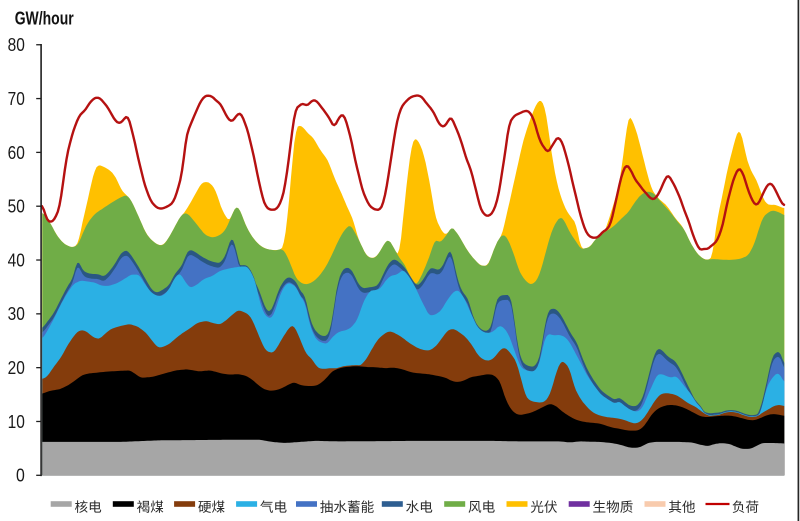 The image size is (800, 521). Describe the element at coordinates (16, 422) in the screenshot. I see `svg-text: 10` at that location.